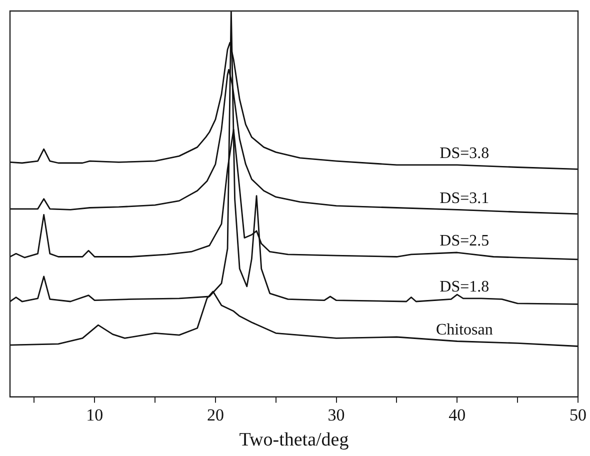  I want to click on series-label: Chitosan, so click(464, 329).